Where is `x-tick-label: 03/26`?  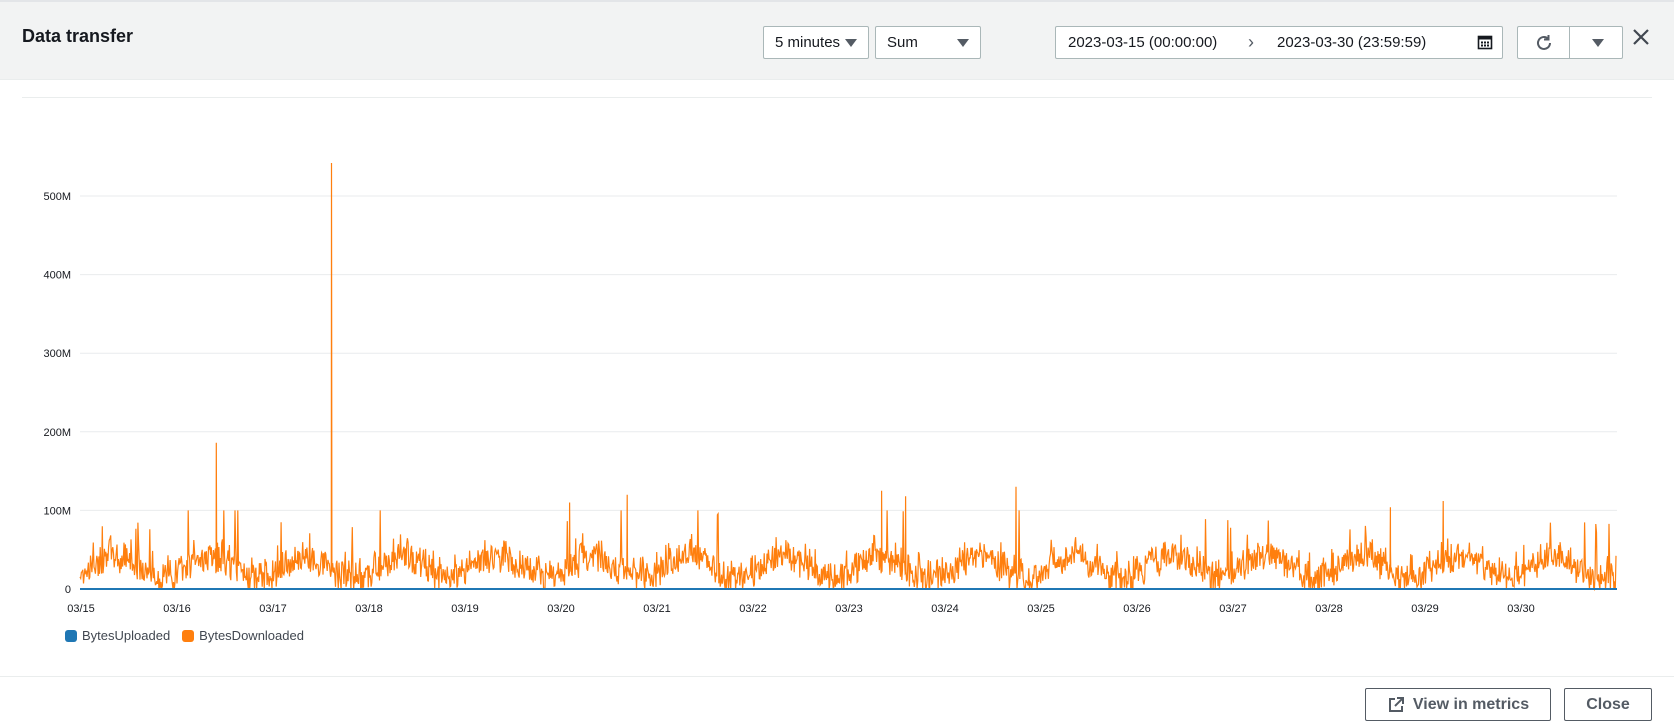
x-tick-label: 03/26 is located at coordinates (1137, 609).